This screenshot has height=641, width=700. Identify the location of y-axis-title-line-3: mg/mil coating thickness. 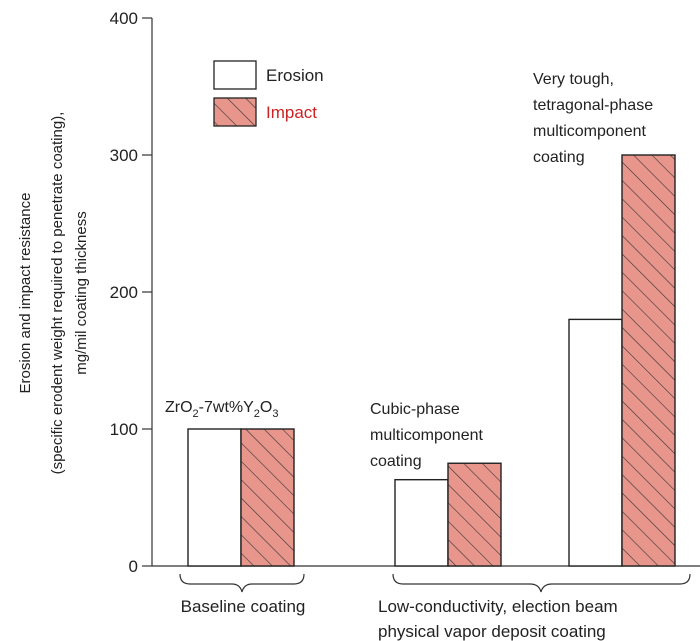
(81, 292).